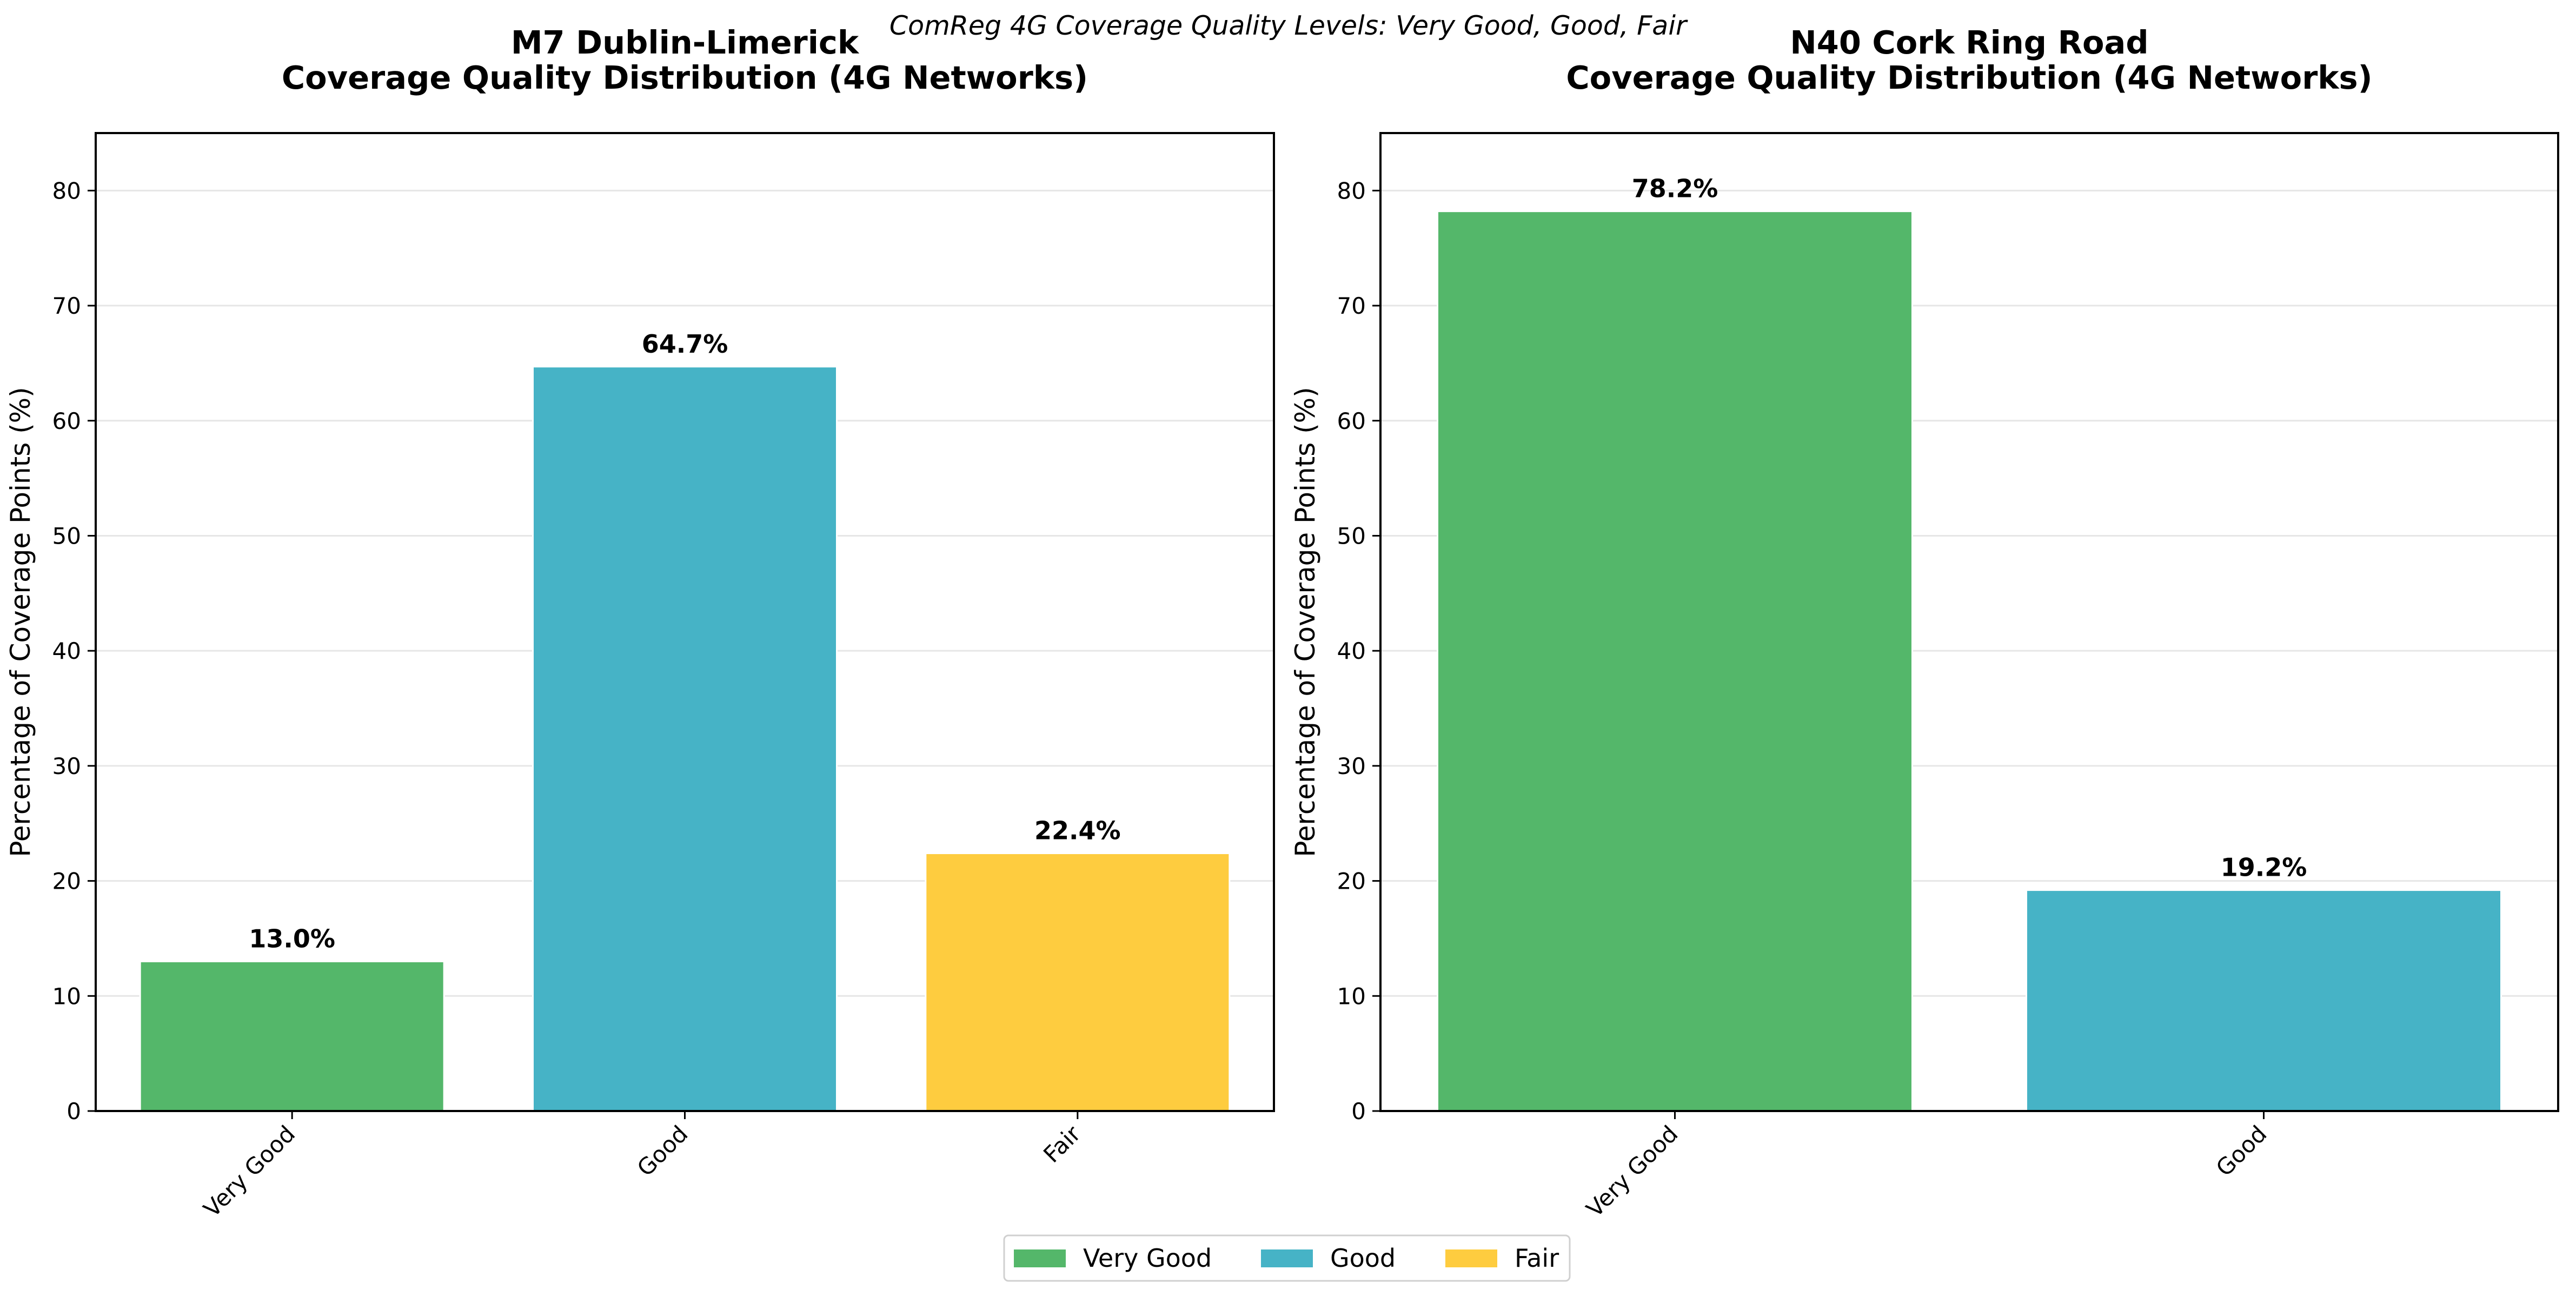 The width and height of the screenshot is (2576, 1296). I want to click on legend-label-fair: Fair, so click(1537, 1258).